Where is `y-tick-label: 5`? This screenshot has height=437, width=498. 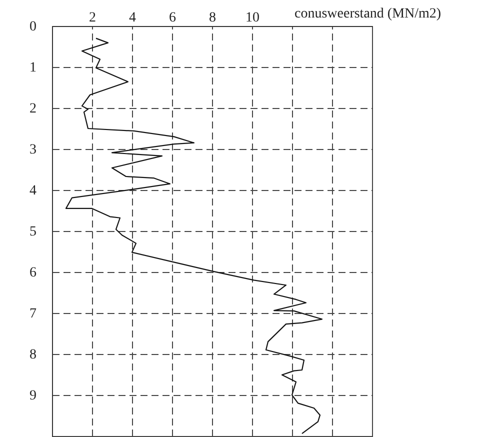 y-tick-label: 5 is located at coordinates (33, 232).